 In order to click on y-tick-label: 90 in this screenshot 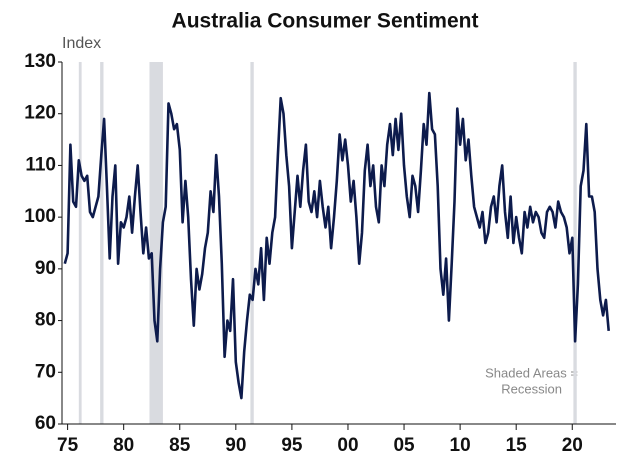, I will do `click(45, 268)`.